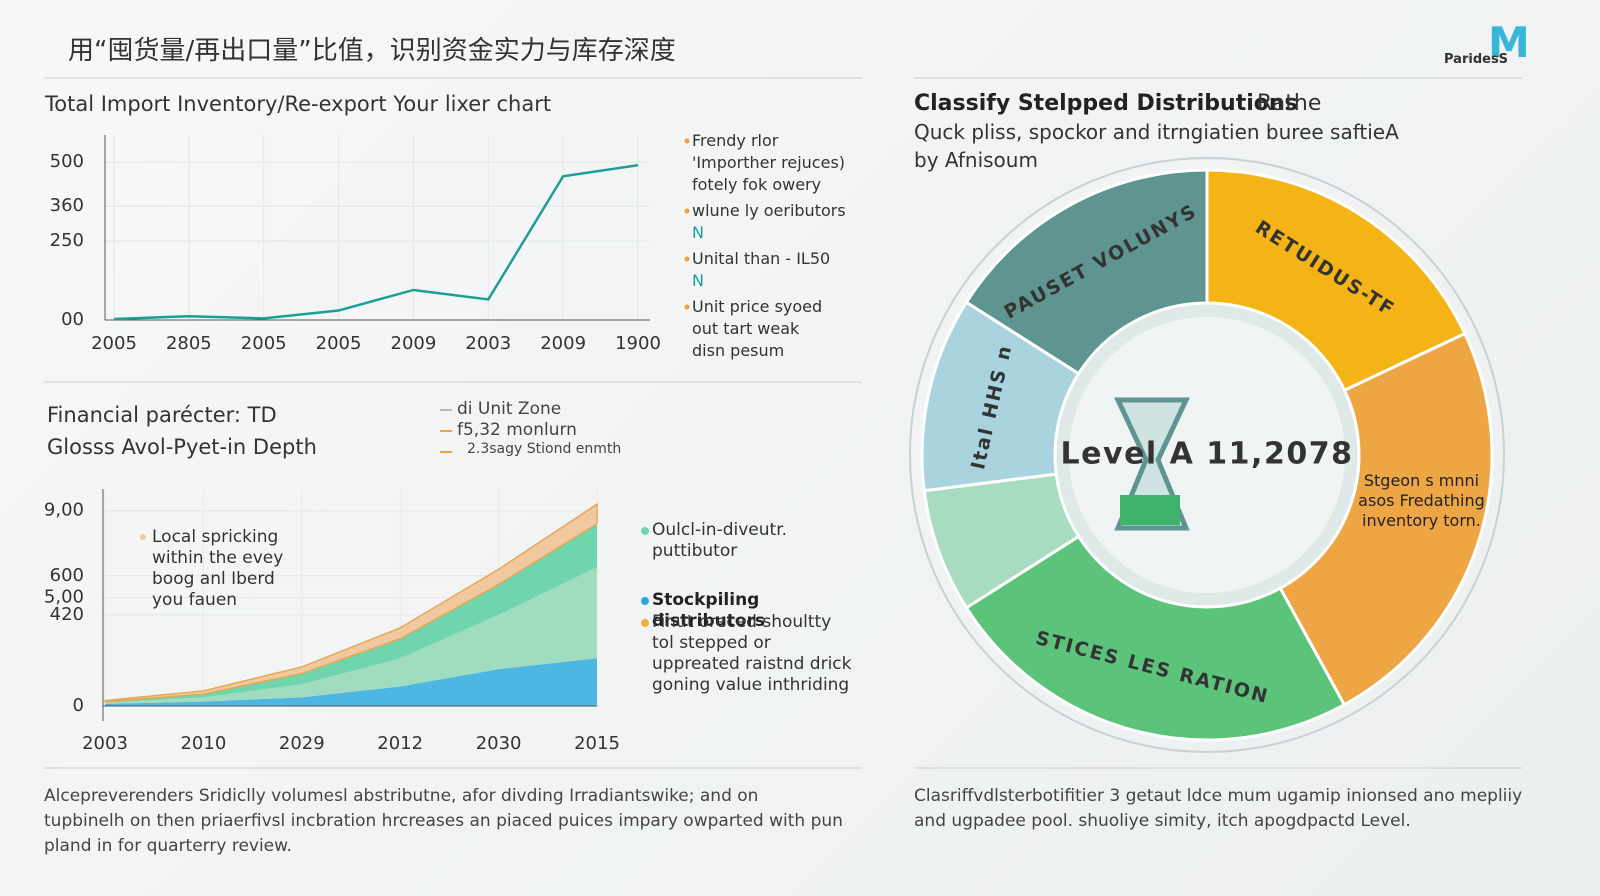 This screenshot has width=1600, height=896. I want to click on logo-text: ParidesS, so click(1476, 59).